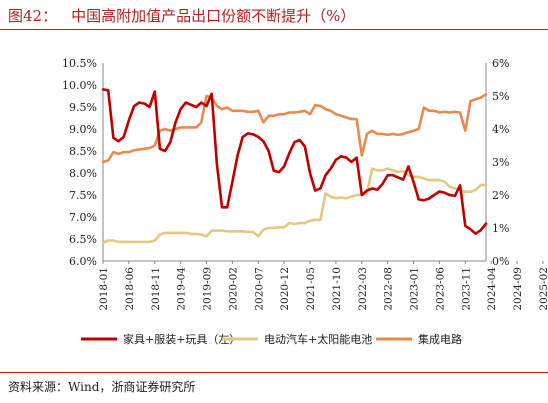 The height and width of the screenshot is (403, 548). What do you see at coordinates (318, 339) in the screenshot?
I see `legend-label: 电动汽车+太阳能电池` at bounding box center [318, 339].